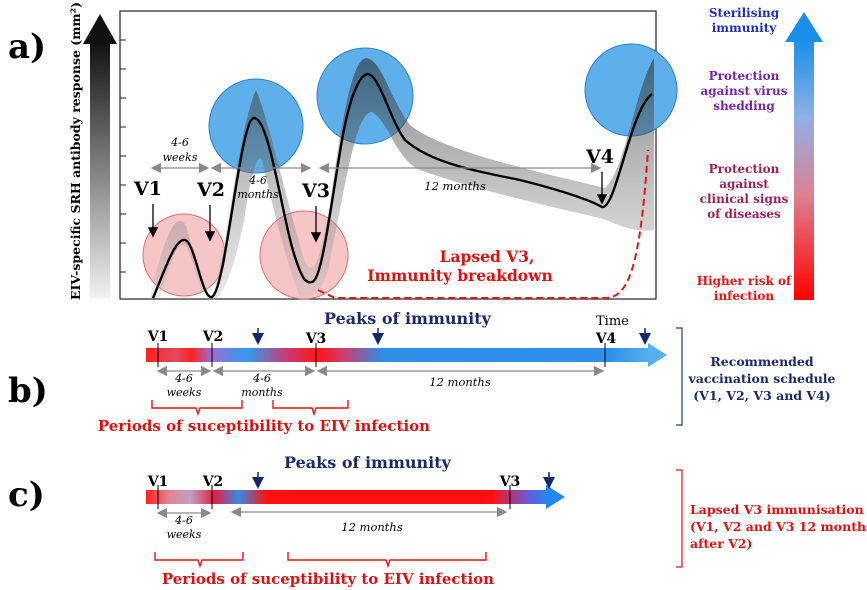 The image size is (867, 590). Describe the element at coordinates (406, 355) in the screenshot. I see `panel-b-timeline` at that location.